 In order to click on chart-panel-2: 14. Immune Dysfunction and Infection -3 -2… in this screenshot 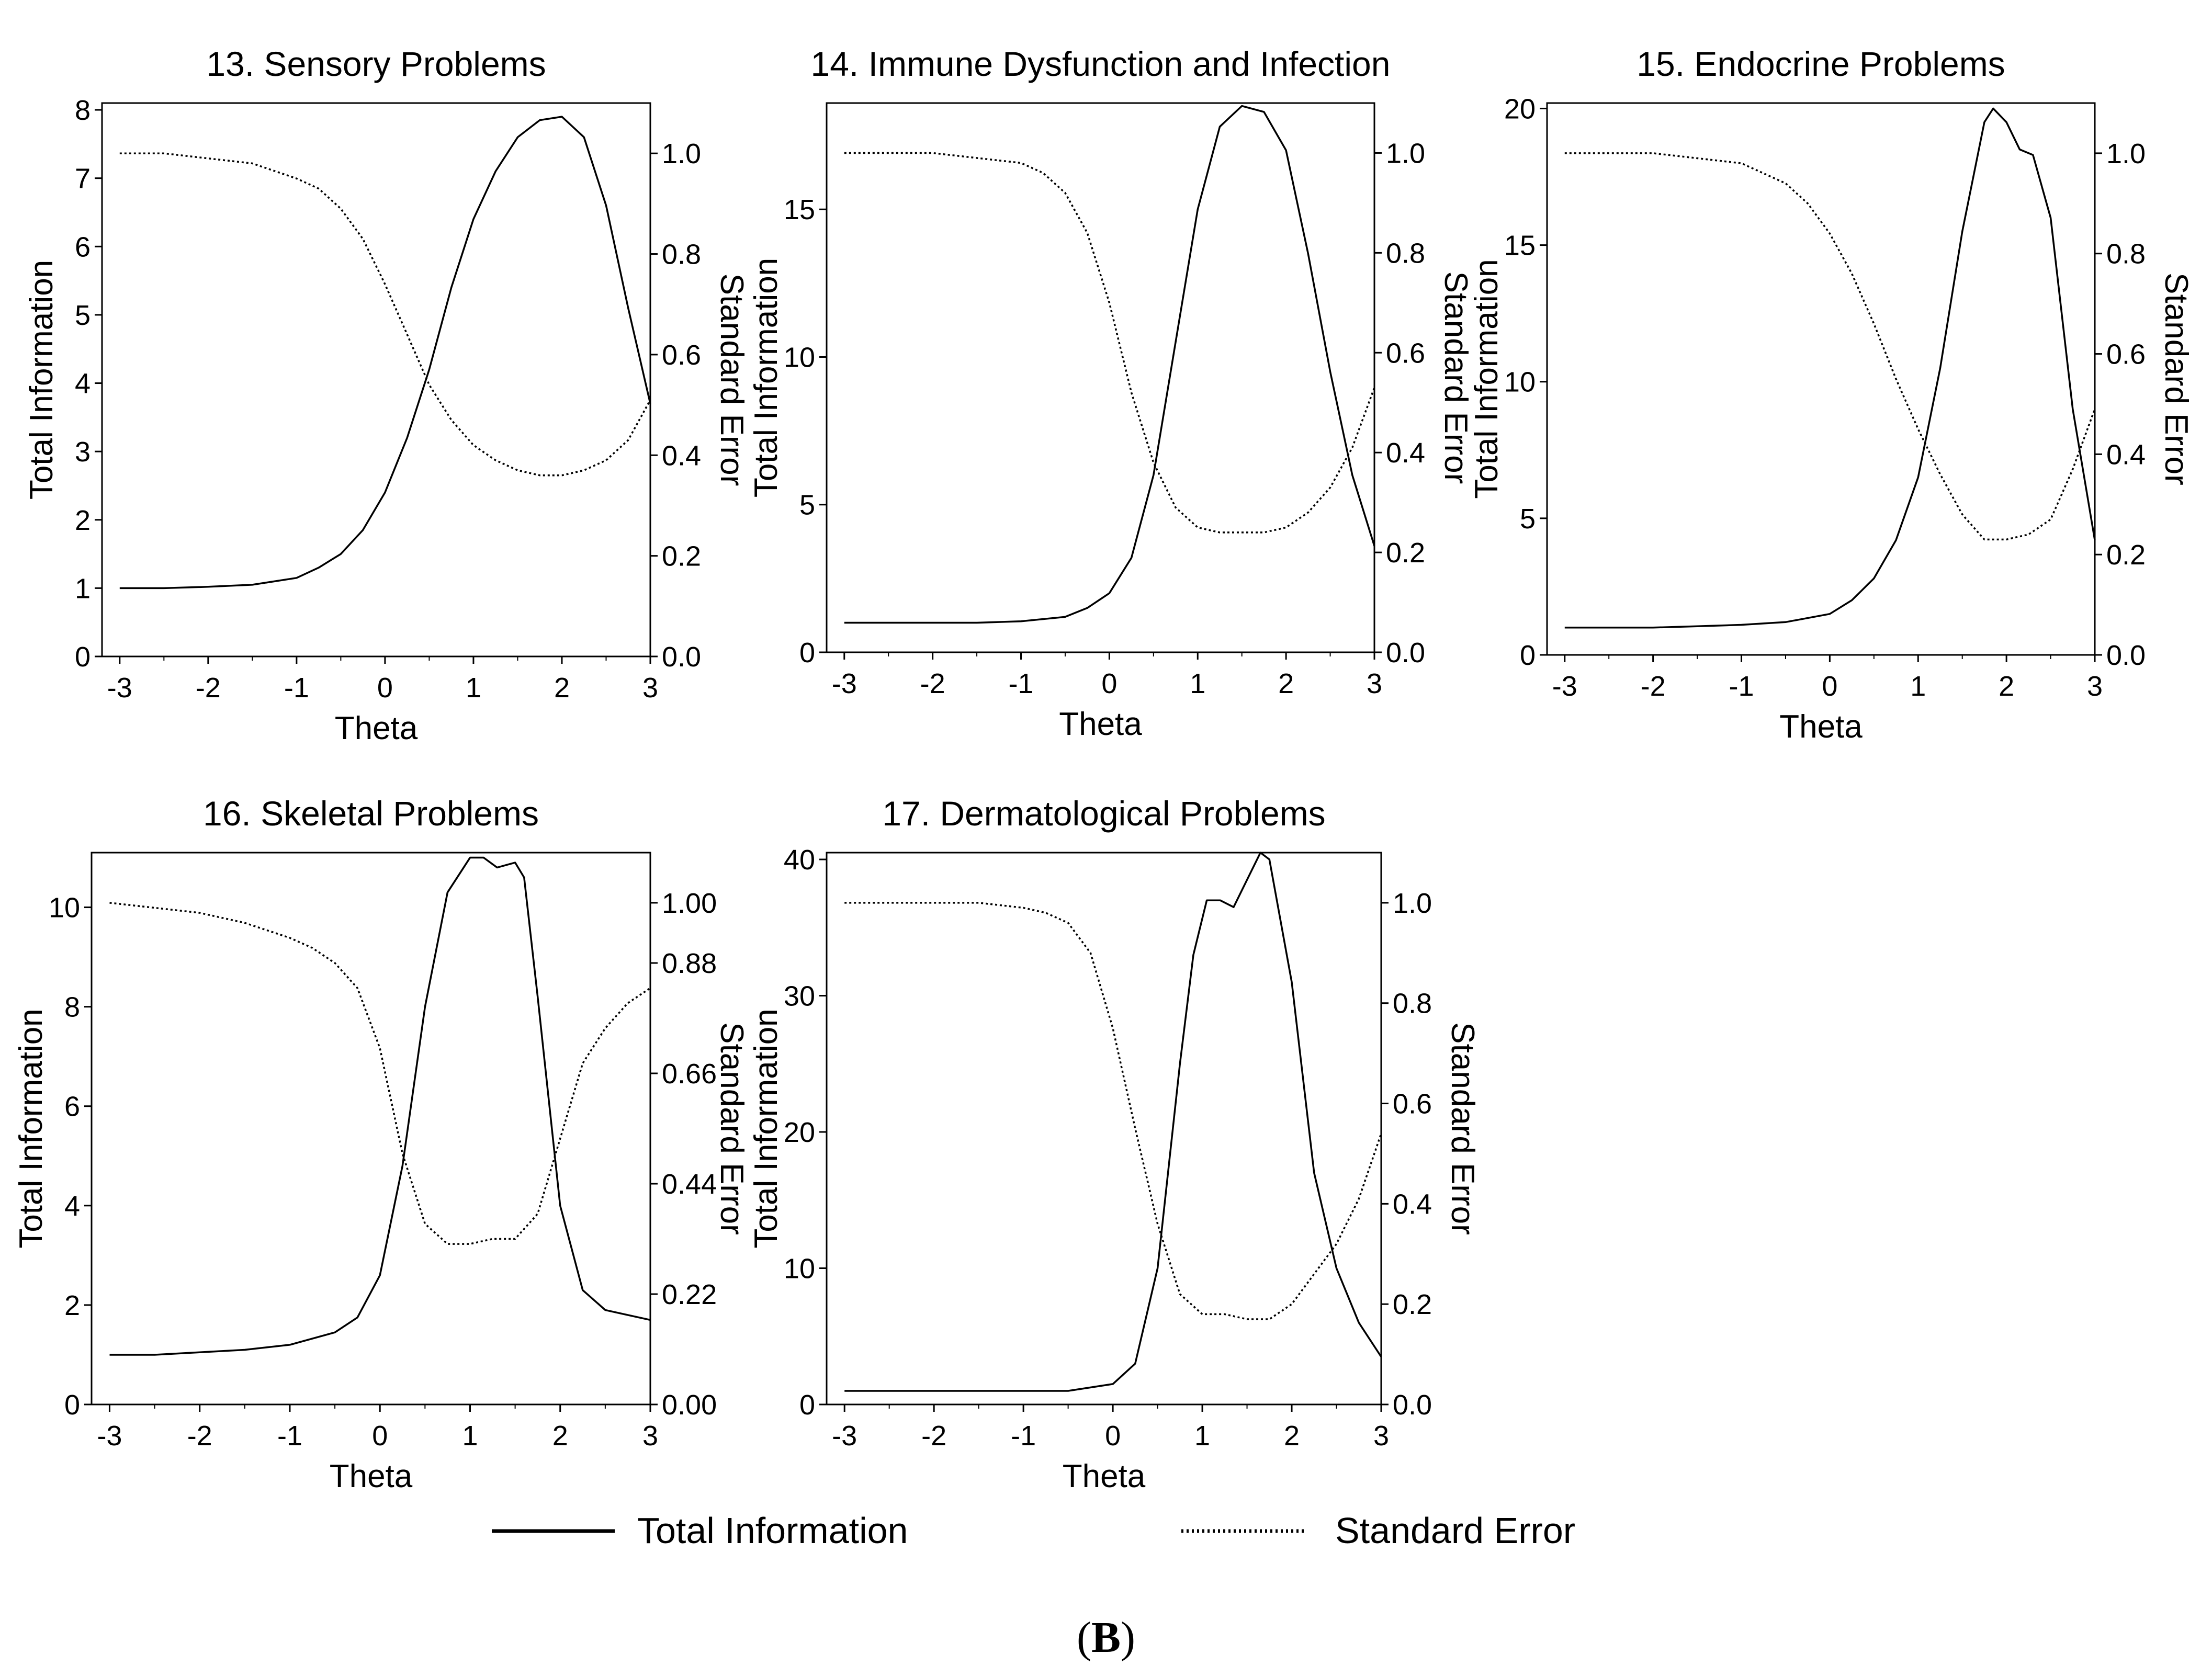, I will do `click(1111, 393)`.